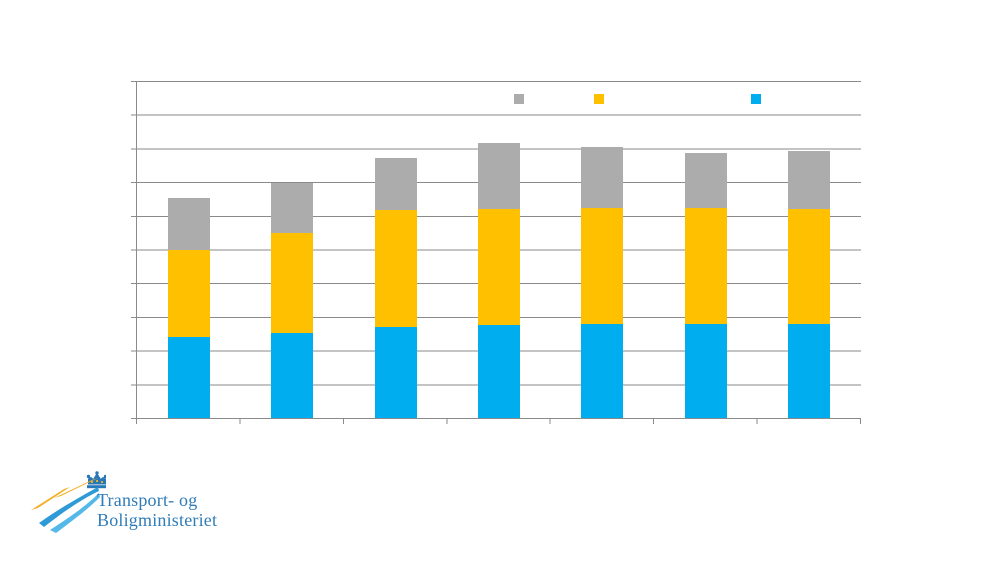 The image size is (1000, 563). I want to click on swoosh-yellow, so click(64, 494).